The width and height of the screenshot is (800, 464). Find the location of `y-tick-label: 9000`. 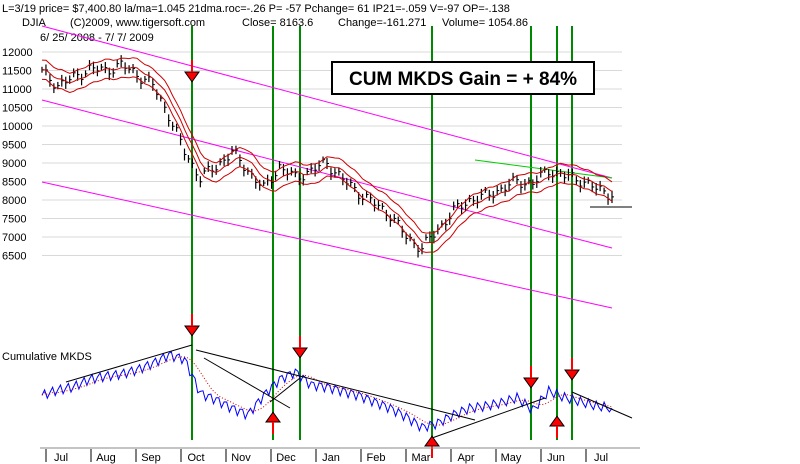

y-tick-label: 9000 is located at coordinates (14, 164).